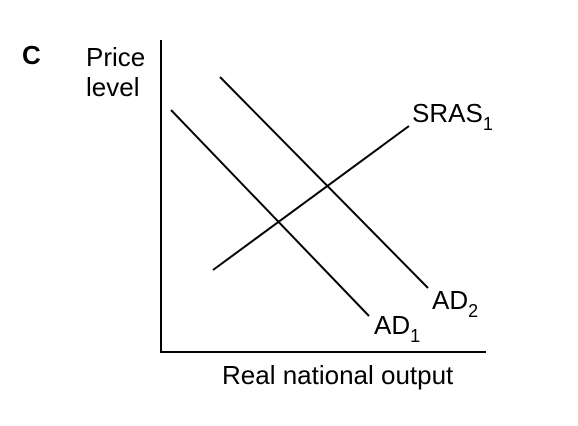 This screenshot has height=426, width=578. What do you see at coordinates (311, 198) in the screenshot?
I see `sras1-curve` at bounding box center [311, 198].